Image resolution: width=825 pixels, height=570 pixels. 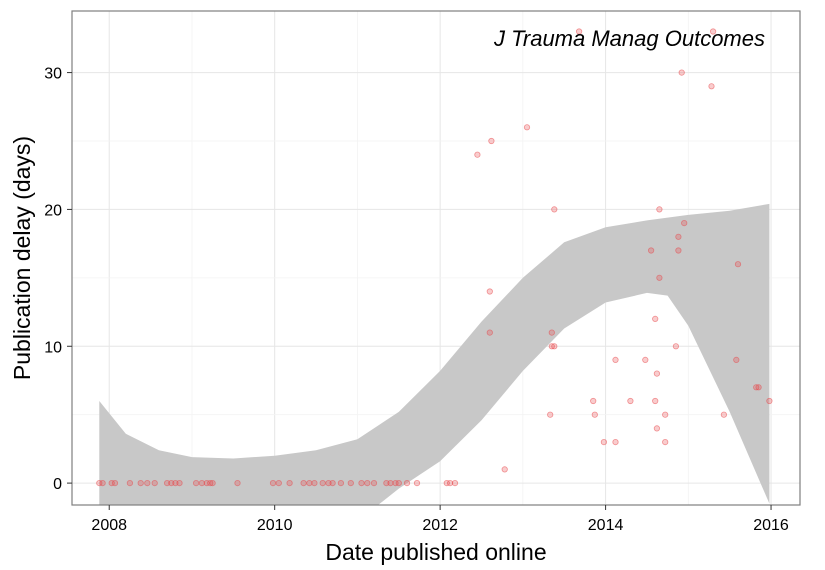 I want to click on x-axis-ticks: 2008 2010 2012 2014 2016, so click(x=440, y=519).